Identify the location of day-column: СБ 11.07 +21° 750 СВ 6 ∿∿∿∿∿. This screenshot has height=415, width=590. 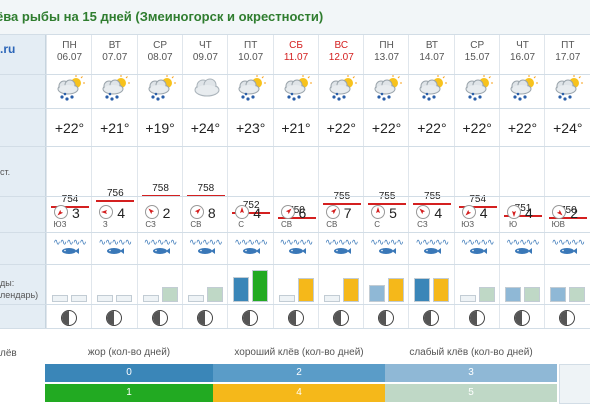
(295, 181).